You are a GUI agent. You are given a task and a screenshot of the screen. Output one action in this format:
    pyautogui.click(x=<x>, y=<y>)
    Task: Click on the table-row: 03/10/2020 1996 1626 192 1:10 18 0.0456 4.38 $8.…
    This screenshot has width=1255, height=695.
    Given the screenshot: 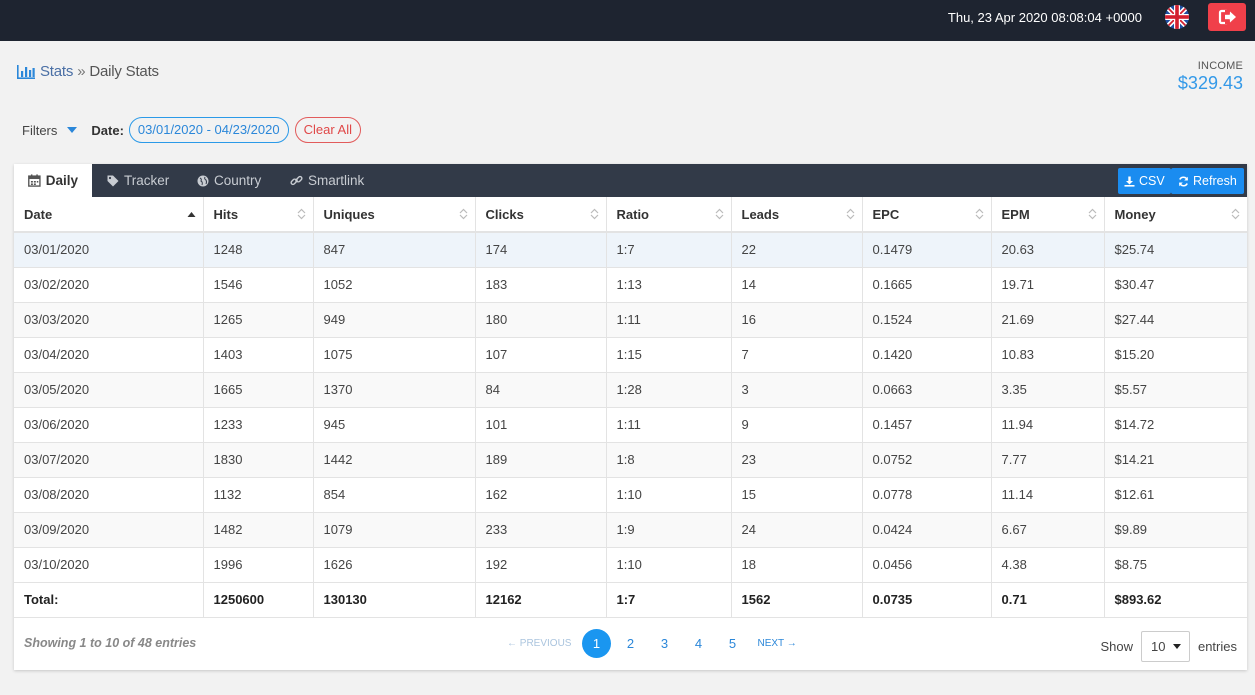 What is the action you would take?
    pyautogui.click(x=630, y=565)
    